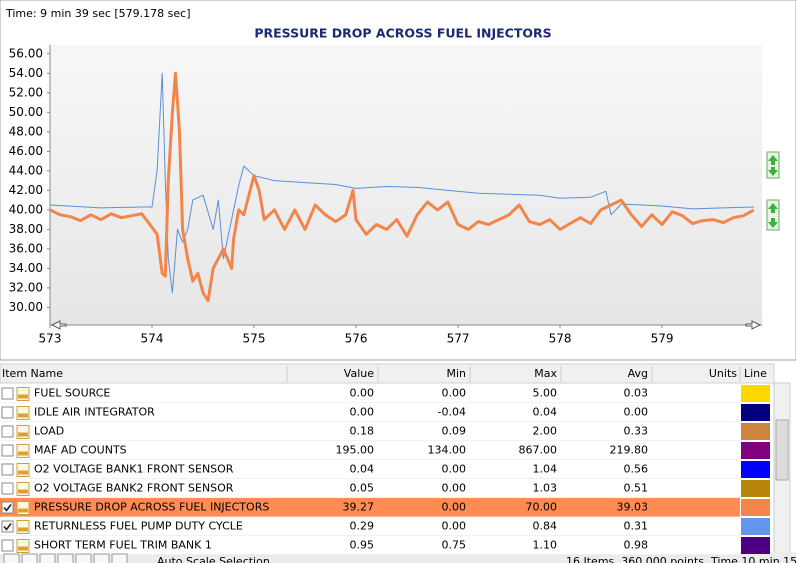 This screenshot has width=796, height=563. Describe the element at coordinates (26, 248) in the screenshot. I see `y-tick-label: 36.00` at that location.